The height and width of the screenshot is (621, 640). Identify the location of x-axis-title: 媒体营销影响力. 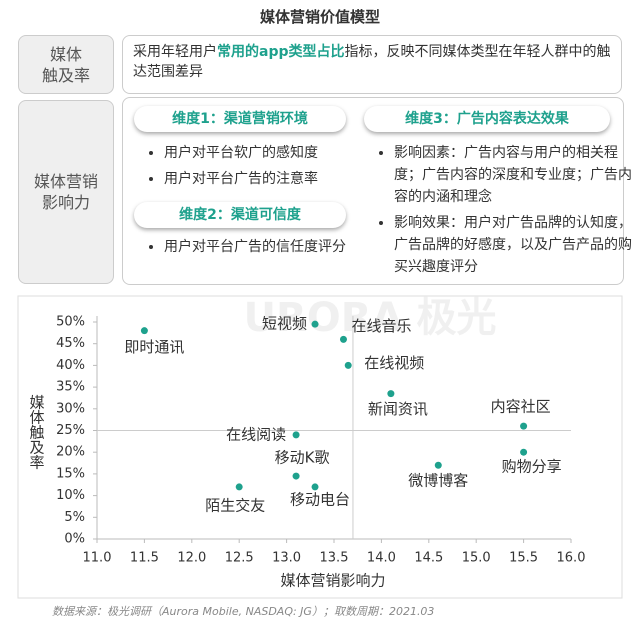
(332, 581).